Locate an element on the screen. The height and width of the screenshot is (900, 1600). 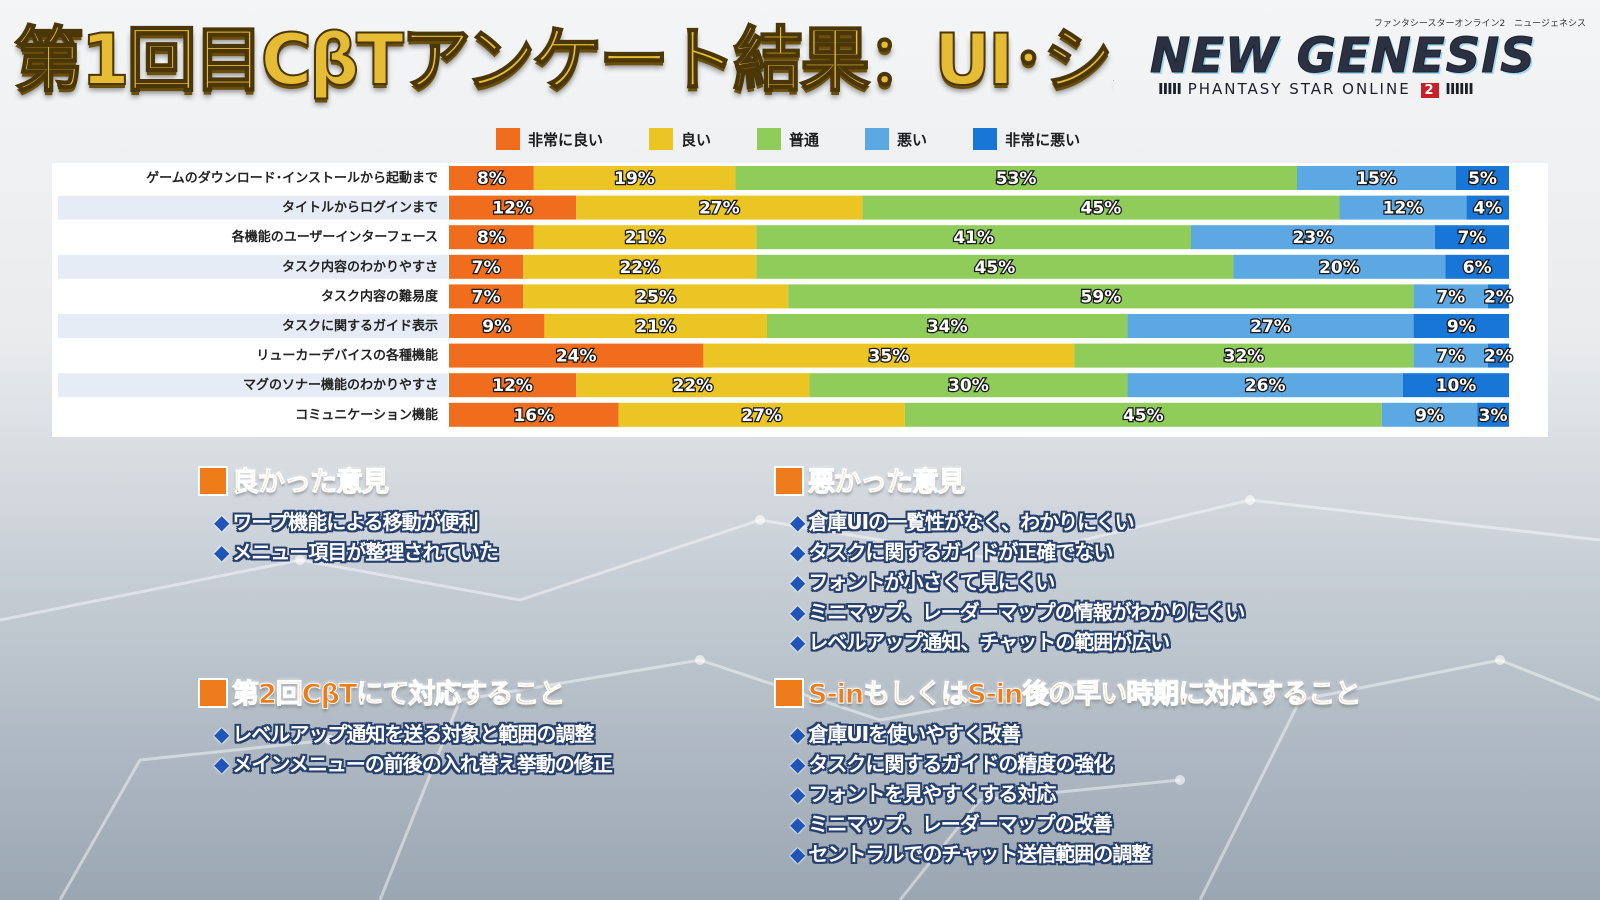
legend-label: 非常に悪い is located at coordinates (1043, 139).